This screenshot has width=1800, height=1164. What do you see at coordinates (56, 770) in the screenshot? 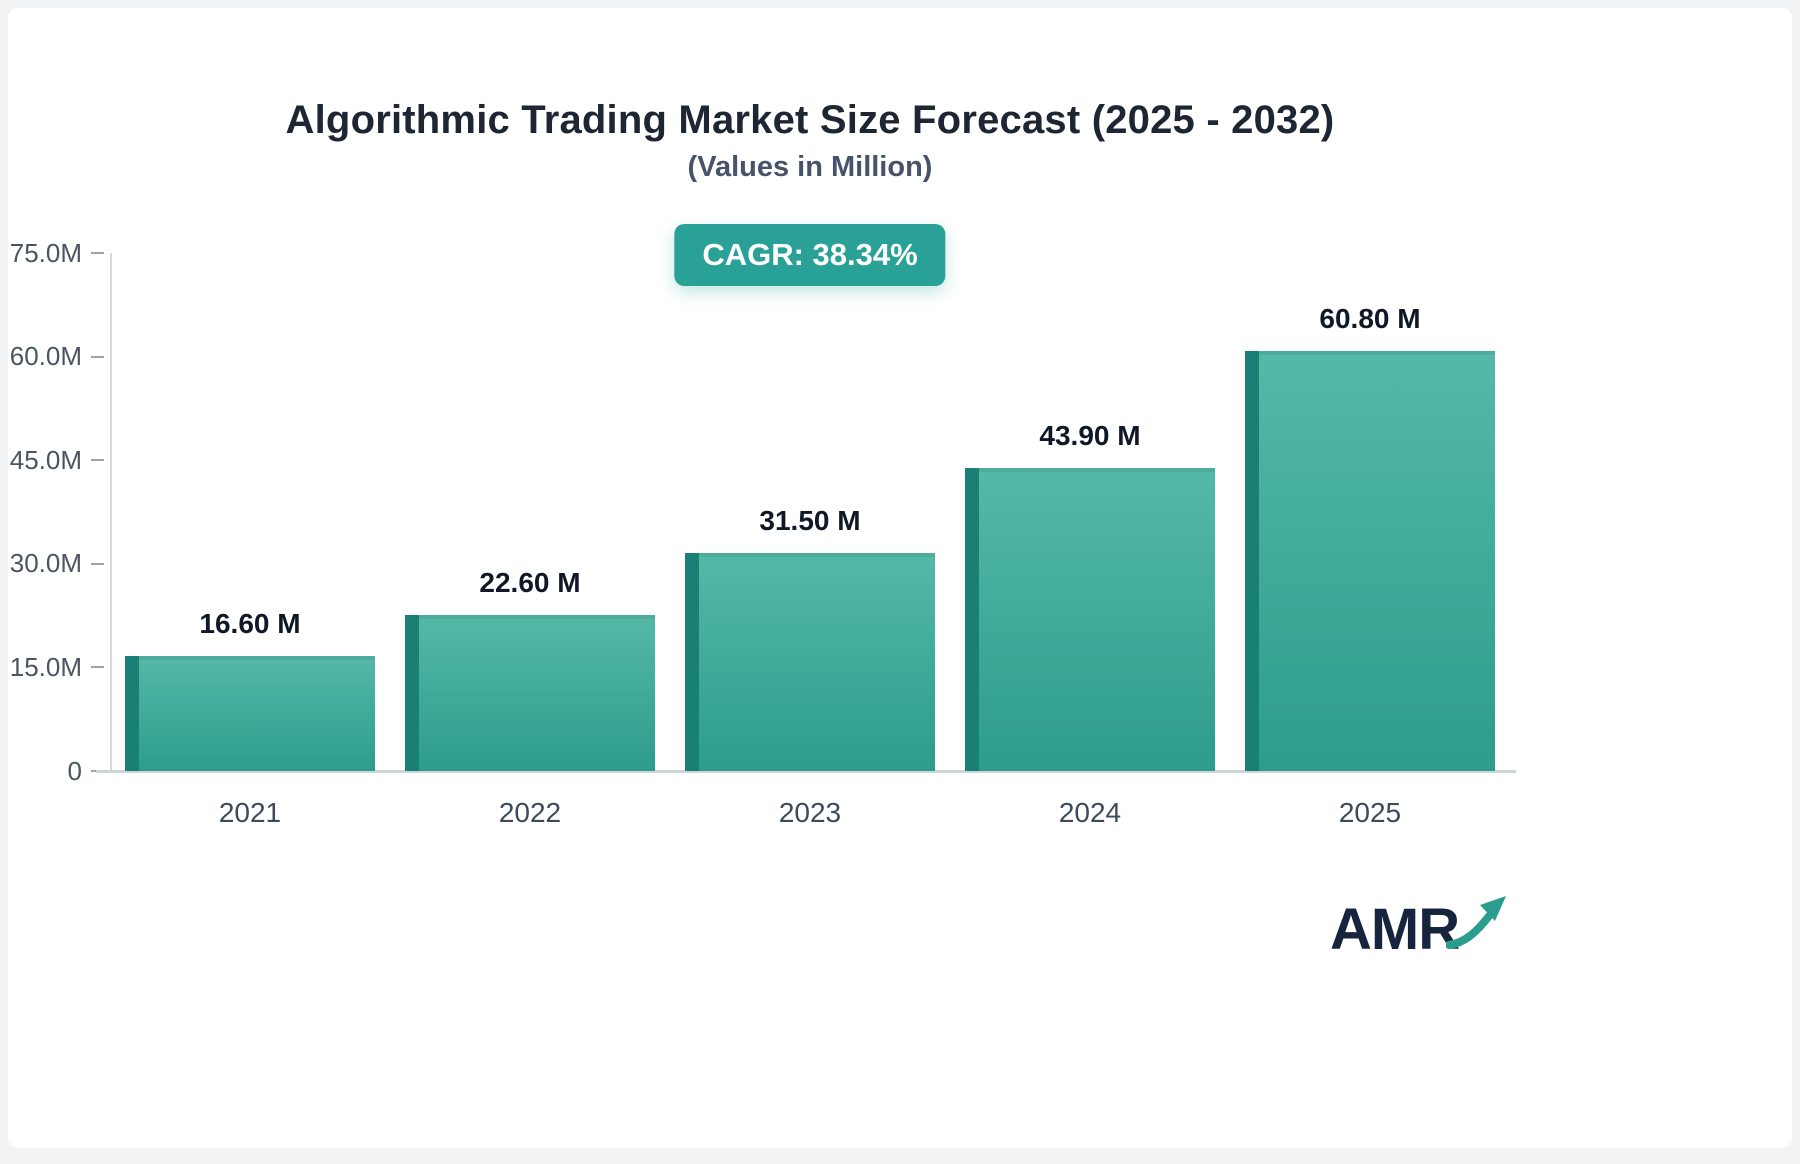
I see `y-tick: 0` at bounding box center [56, 770].